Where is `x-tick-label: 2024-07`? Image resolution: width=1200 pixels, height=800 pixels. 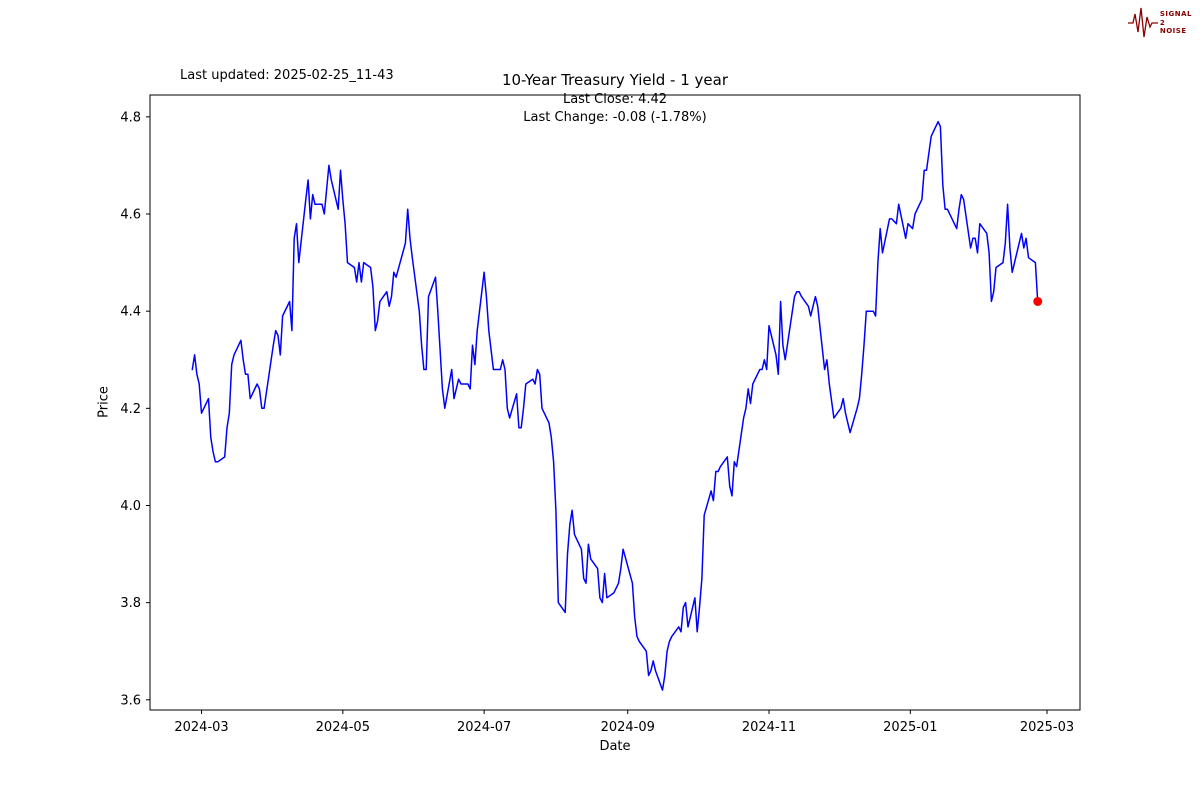 x-tick-label: 2024-07 is located at coordinates (484, 727).